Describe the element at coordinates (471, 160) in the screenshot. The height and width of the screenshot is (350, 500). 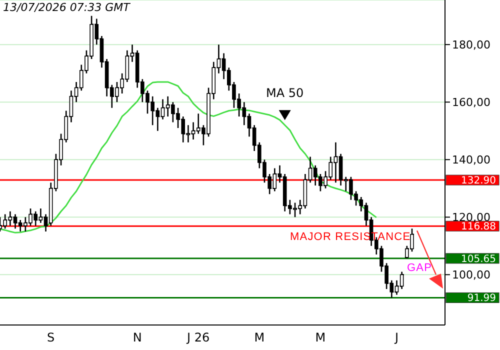
I see `y-tick-label: 140,00` at that location.